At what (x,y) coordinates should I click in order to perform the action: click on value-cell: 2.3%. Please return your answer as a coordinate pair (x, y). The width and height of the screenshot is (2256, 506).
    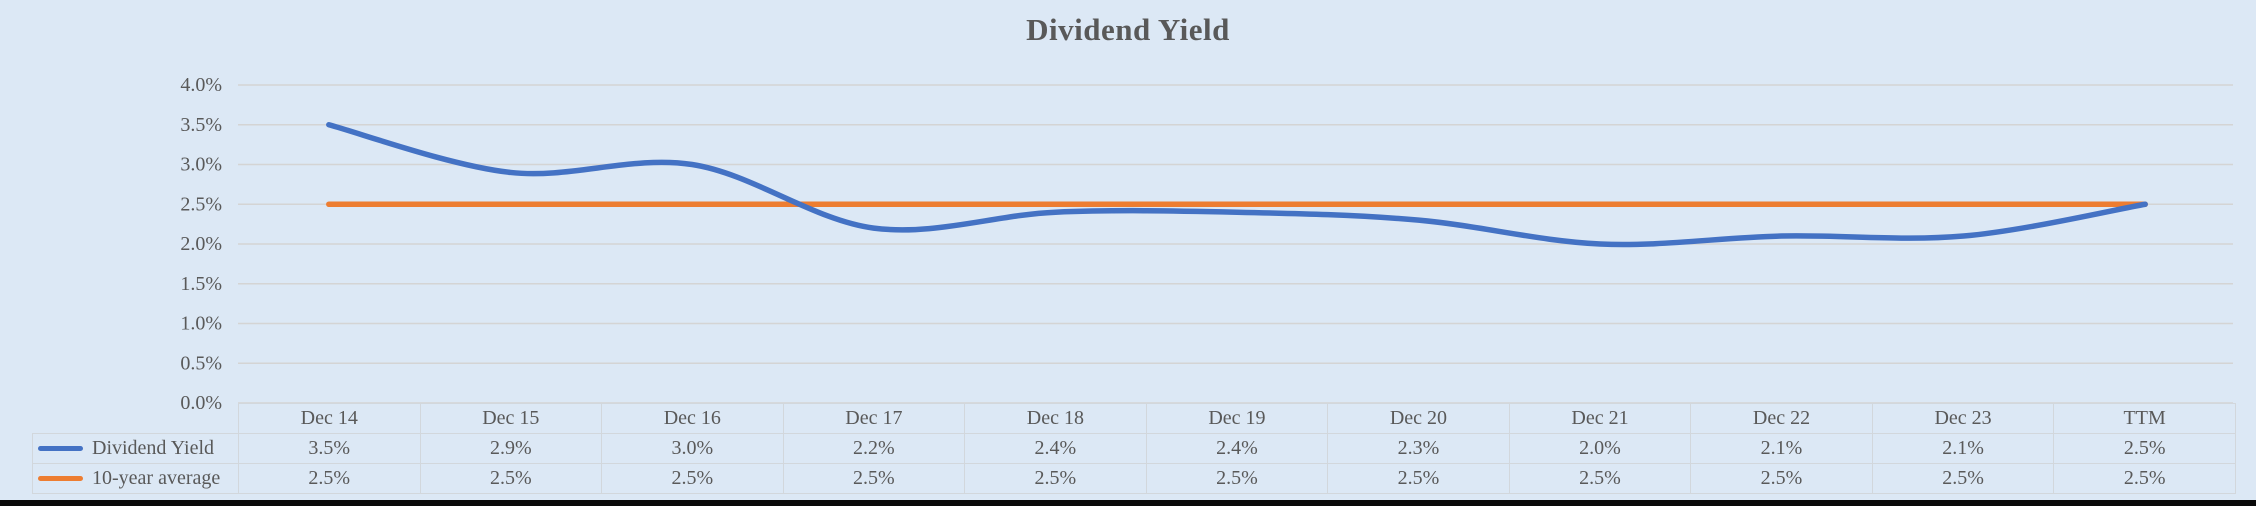
    Looking at the image, I should click on (1418, 448).